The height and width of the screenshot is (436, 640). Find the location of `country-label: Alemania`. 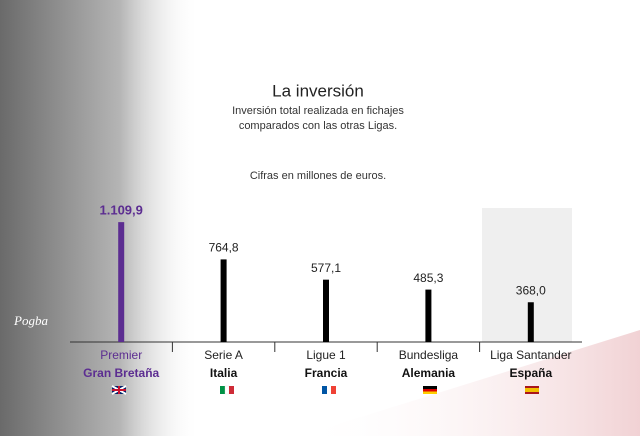

country-label: Alemania is located at coordinates (429, 373).